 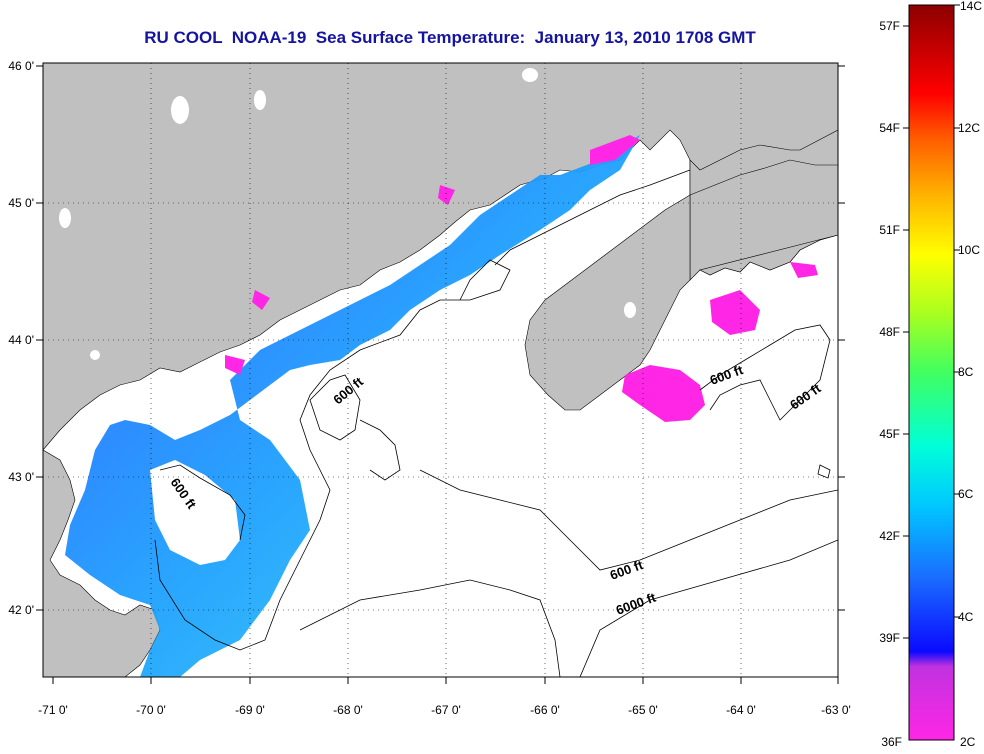 I want to click on colorbar-c-label: 8C, so click(x=966, y=372).